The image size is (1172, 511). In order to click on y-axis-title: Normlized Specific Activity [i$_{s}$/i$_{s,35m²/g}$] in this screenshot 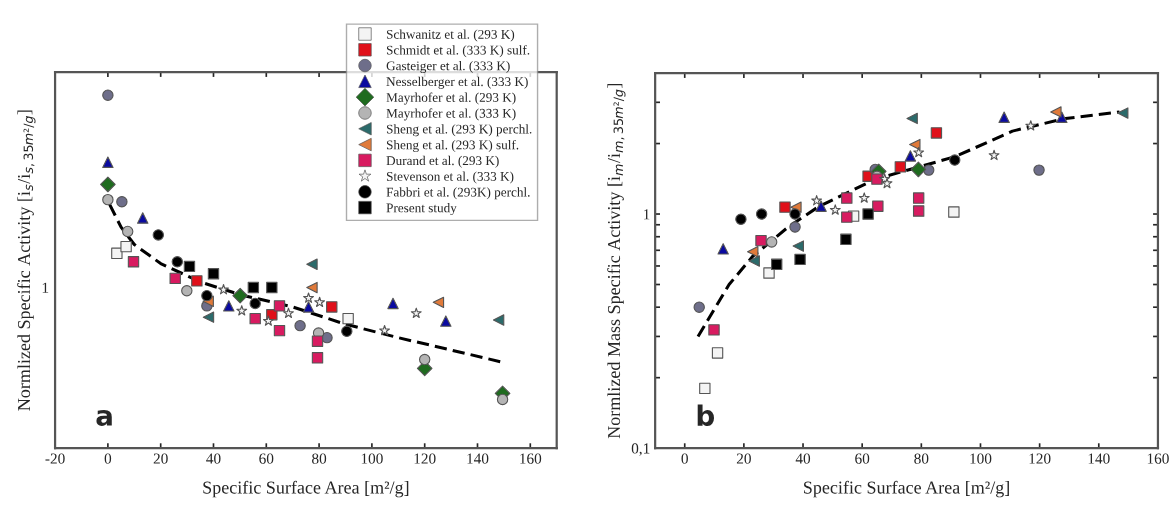, I will do `click(26, 260)`.